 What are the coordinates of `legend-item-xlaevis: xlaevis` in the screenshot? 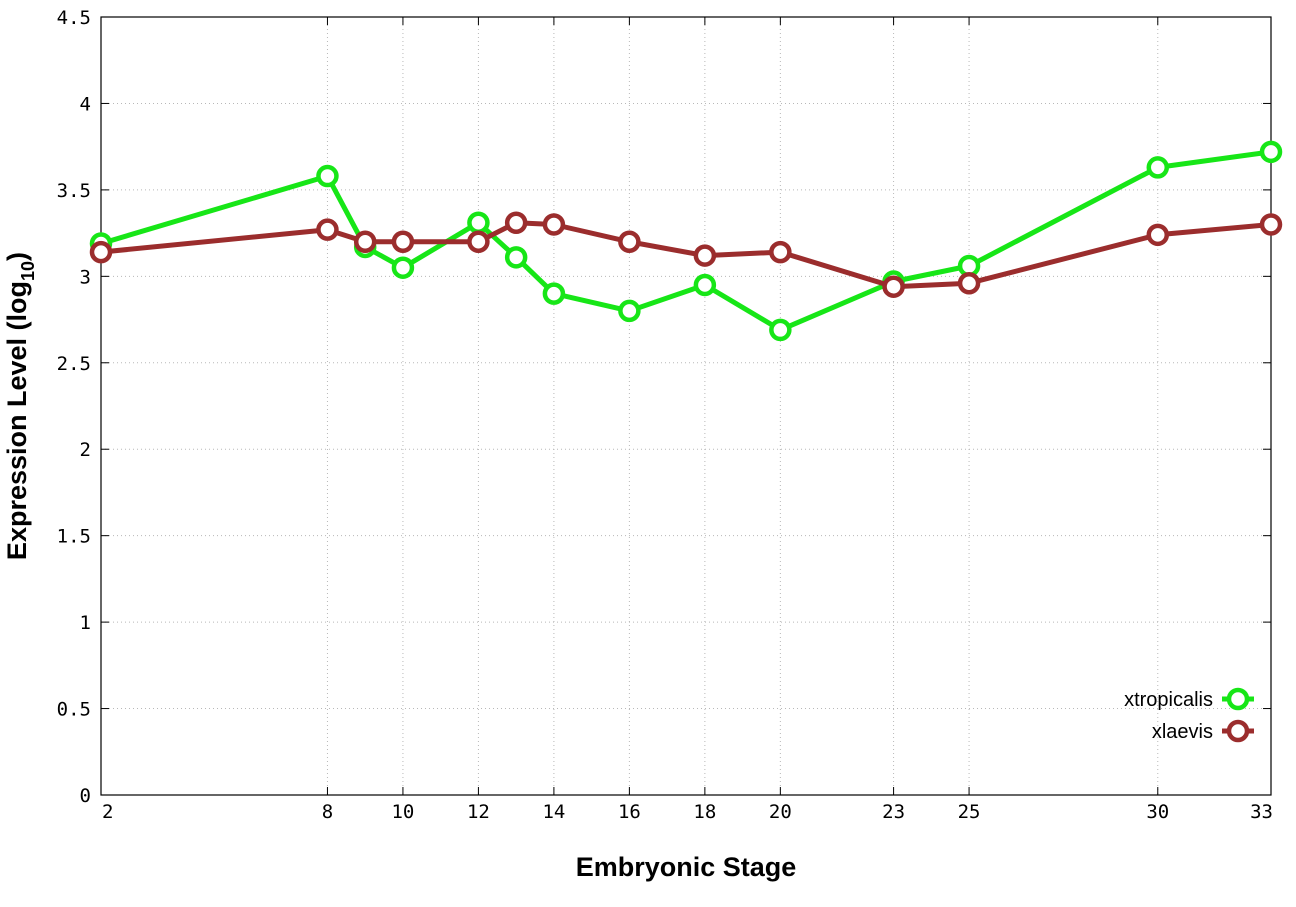 It's located at (1203, 731).